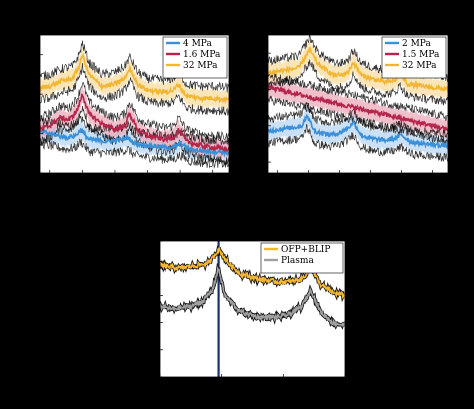 The image size is (474, 409). I want to click on legend-label: 1.6 MPa, so click(202, 55).